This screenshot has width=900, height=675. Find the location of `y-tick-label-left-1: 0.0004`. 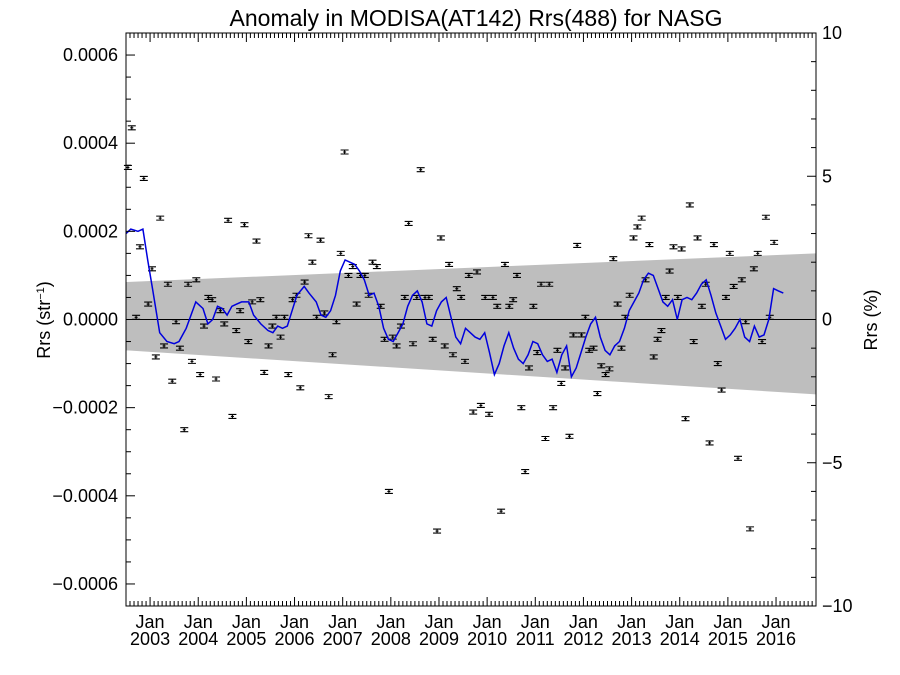

y-tick-label-left-1: 0.0004 is located at coordinates (90, 143).